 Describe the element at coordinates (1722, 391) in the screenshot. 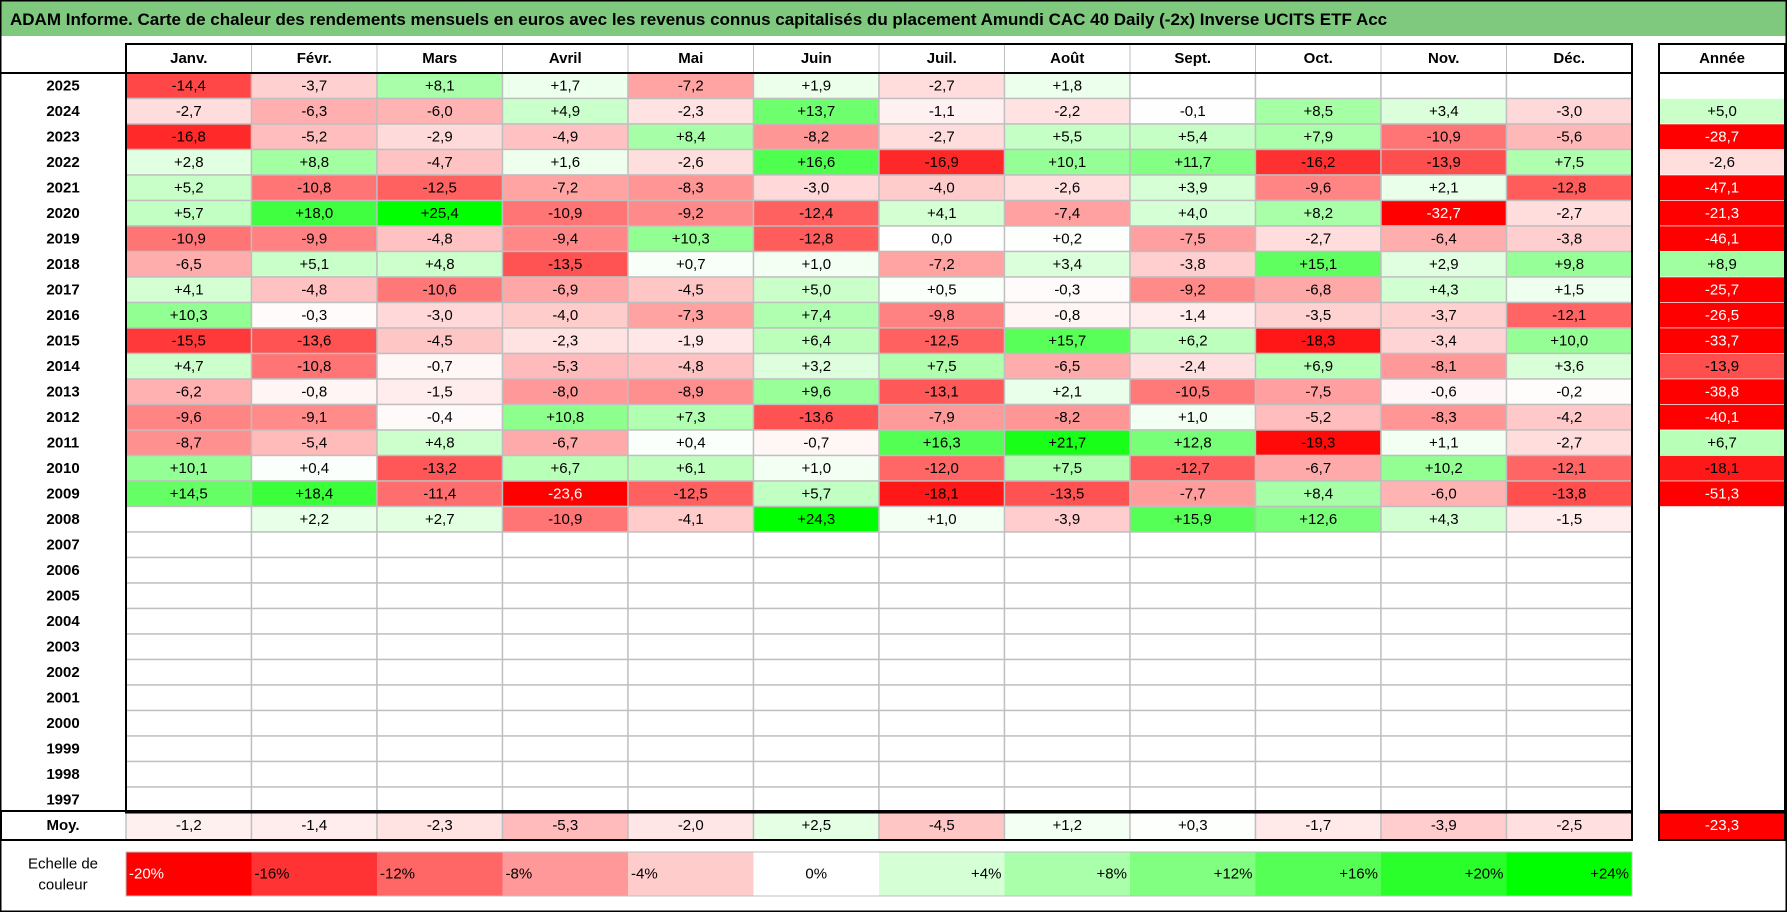

I see `annual-value: -38,8` at that location.